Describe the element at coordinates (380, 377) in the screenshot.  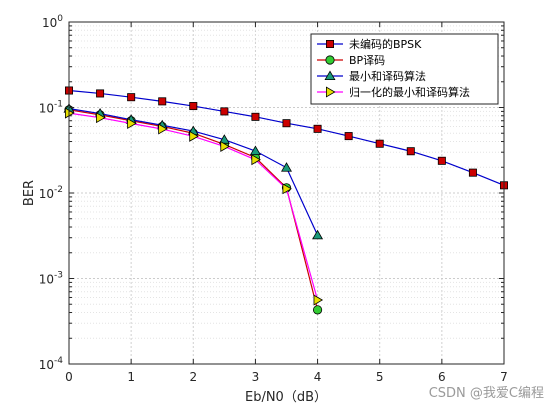
I see `x-tick-label: 5` at that location.